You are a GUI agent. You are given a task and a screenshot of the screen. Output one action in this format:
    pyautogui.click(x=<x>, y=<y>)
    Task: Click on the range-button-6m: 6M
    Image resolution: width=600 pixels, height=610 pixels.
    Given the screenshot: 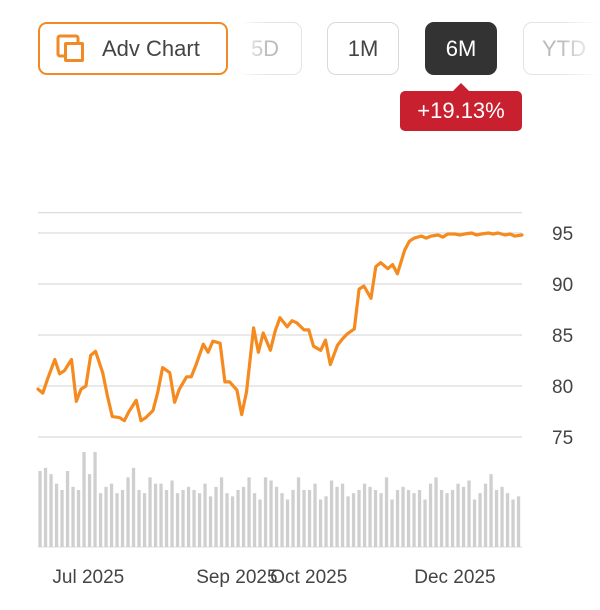 What is the action you would take?
    pyautogui.click(x=461, y=48)
    